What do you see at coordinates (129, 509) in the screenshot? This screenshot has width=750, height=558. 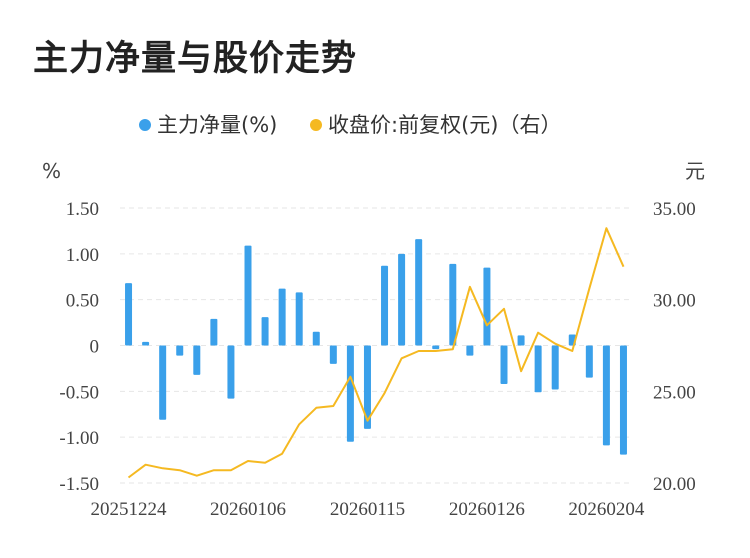 I see `x-tick-label: 20251224` at bounding box center [129, 509].